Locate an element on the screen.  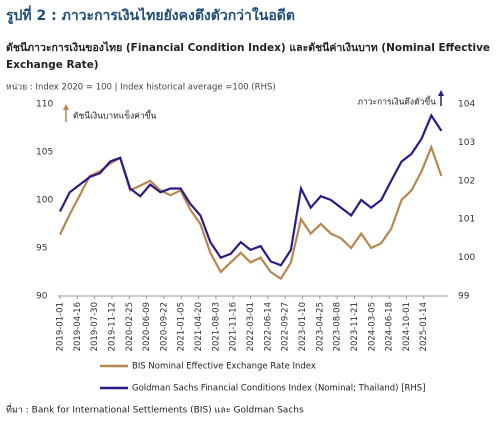
x-tick-label: 2019-07-30 is located at coordinates (95, 326).